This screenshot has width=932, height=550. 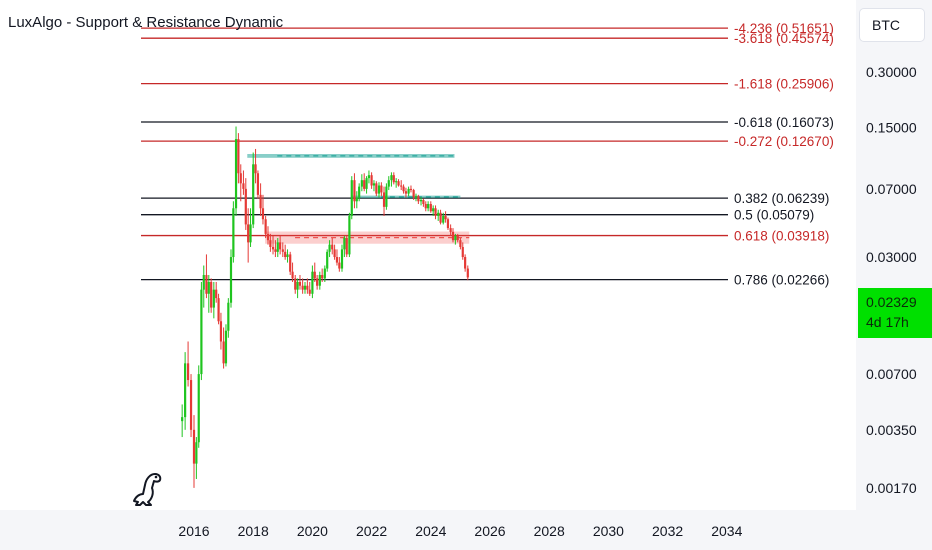 I want to click on level-label: 0.618 (0.03918), so click(x=781, y=236).